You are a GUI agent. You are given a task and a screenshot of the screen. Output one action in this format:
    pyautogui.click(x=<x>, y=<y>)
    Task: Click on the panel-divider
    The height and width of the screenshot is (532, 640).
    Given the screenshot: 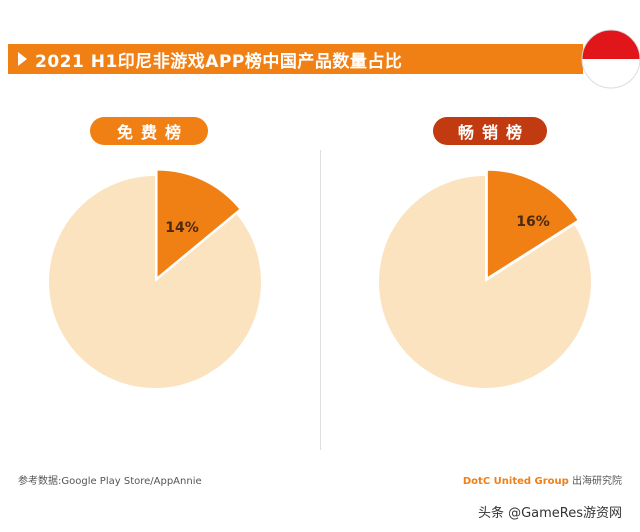 What is the action you would take?
    pyautogui.click(x=320, y=300)
    